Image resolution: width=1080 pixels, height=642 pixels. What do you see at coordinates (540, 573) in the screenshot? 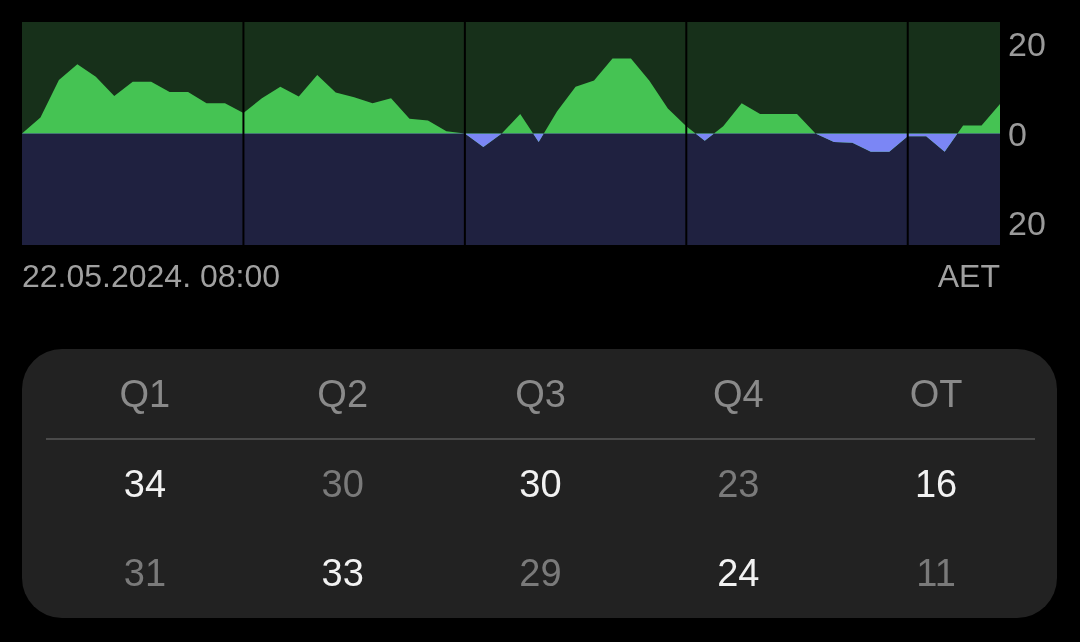
I see `data-label: 29` at bounding box center [540, 573].